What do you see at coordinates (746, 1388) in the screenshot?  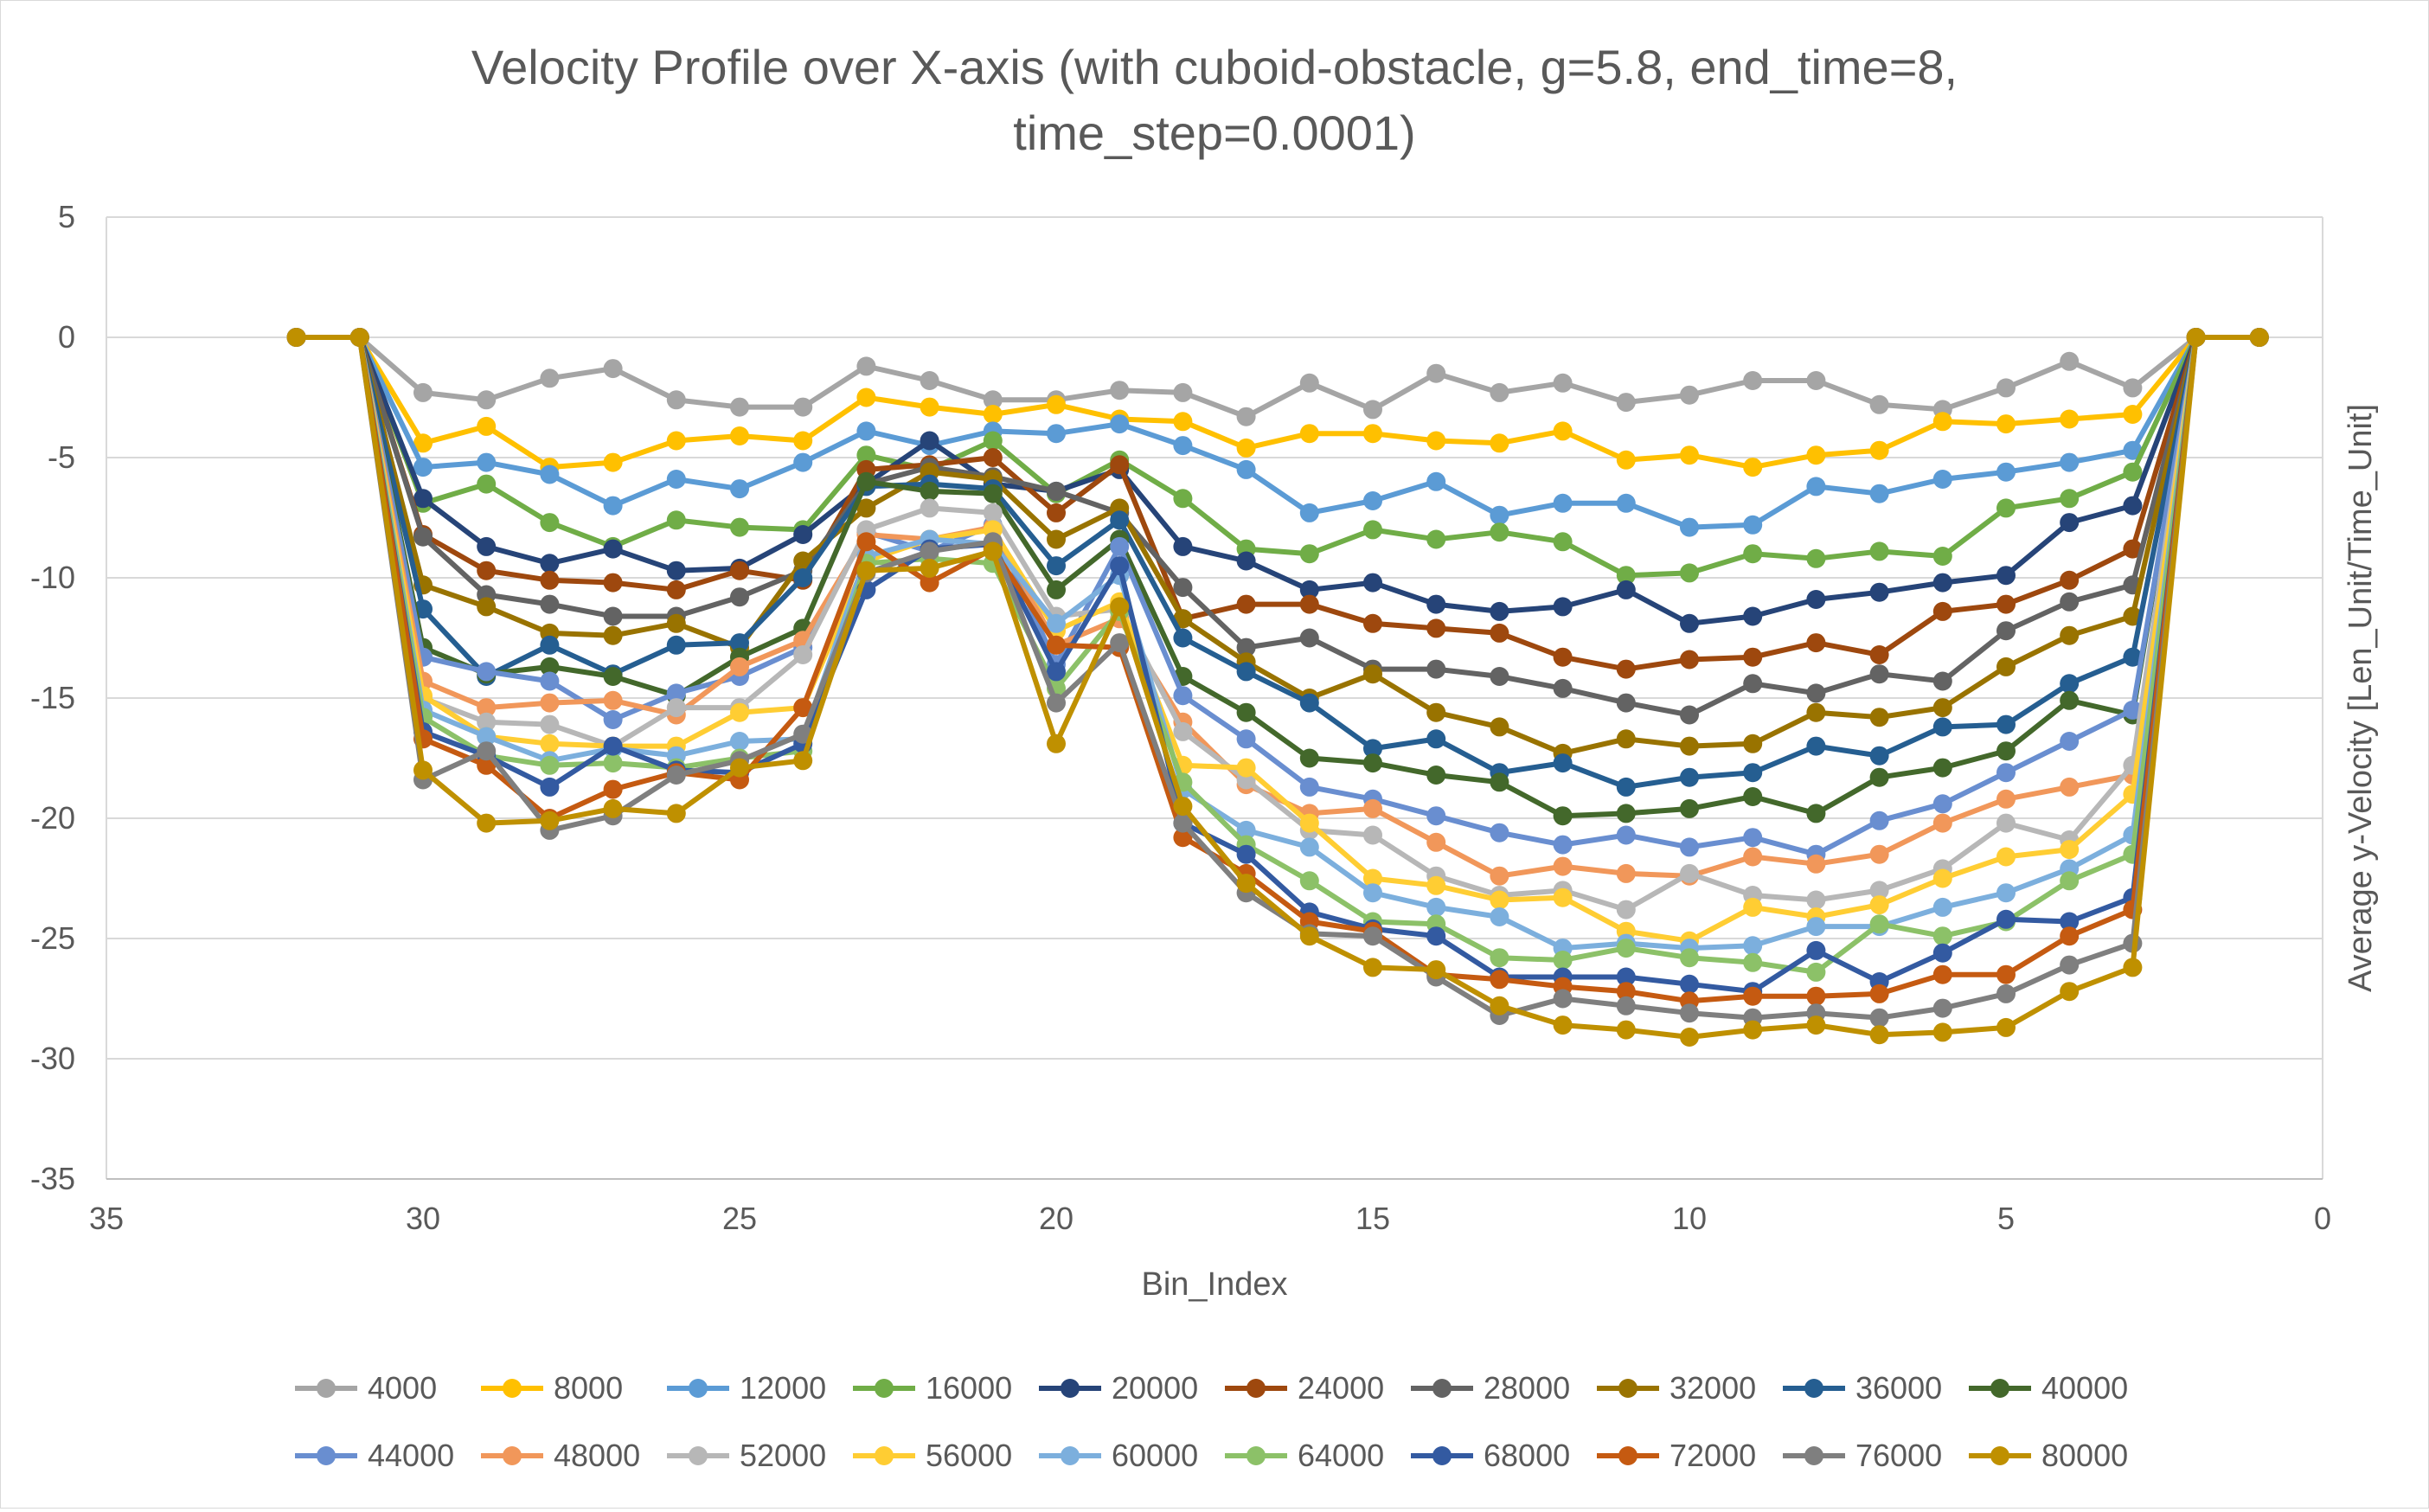 I see `legend-item: 12000` at bounding box center [746, 1388].